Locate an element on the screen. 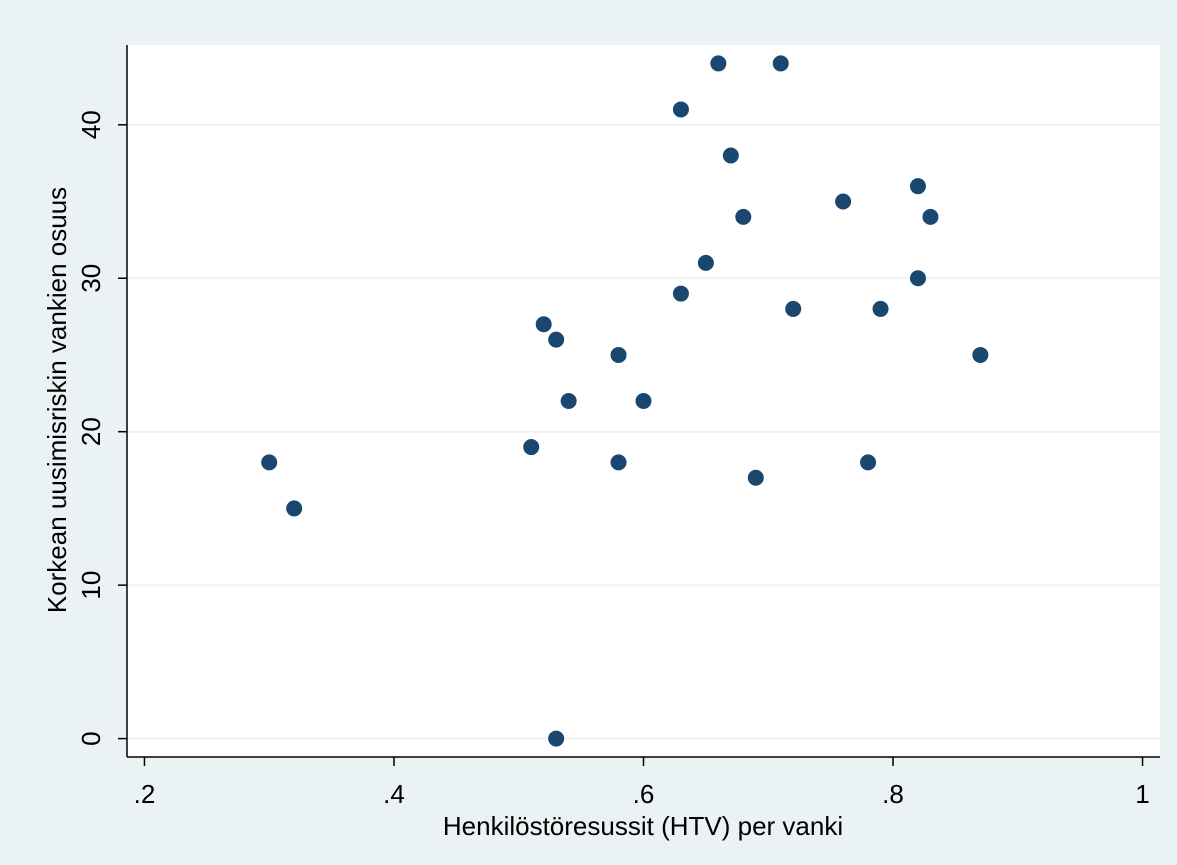  y-tick-label: 10 is located at coordinates (91, 585).